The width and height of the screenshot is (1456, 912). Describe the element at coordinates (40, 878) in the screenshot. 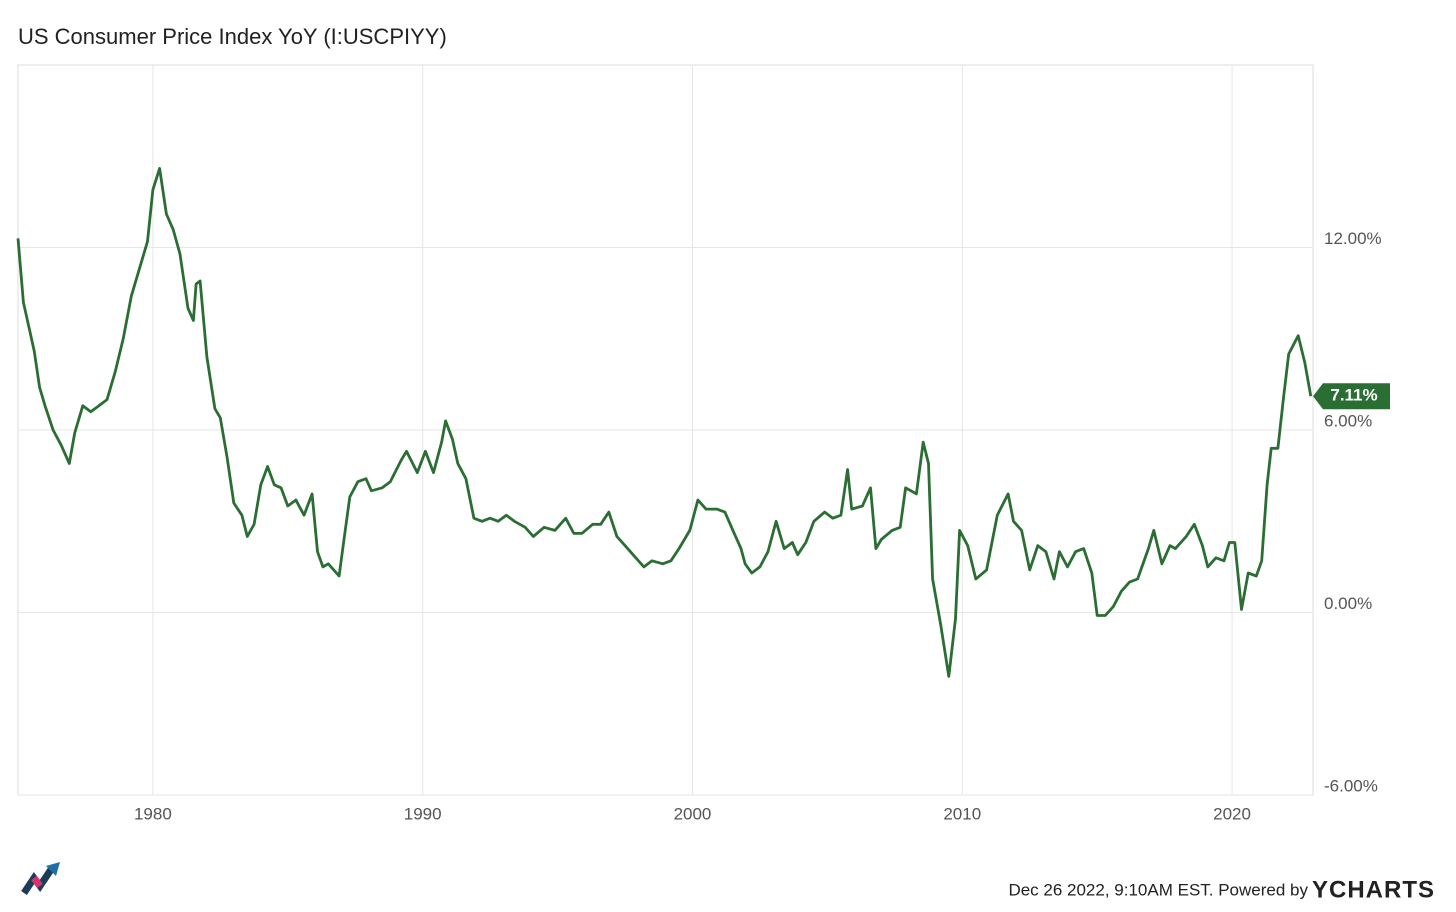

I see `logo` at that location.